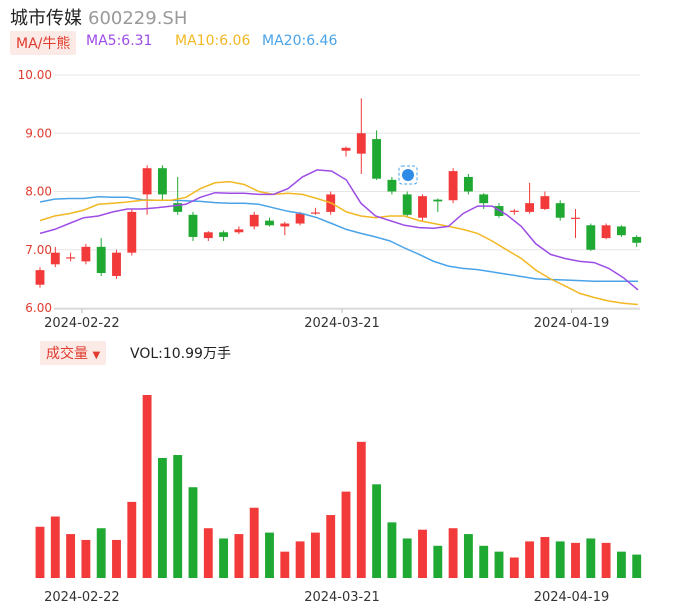  Describe the element at coordinates (408, 175) in the screenshot. I see `annotation-marker-icon` at that location.